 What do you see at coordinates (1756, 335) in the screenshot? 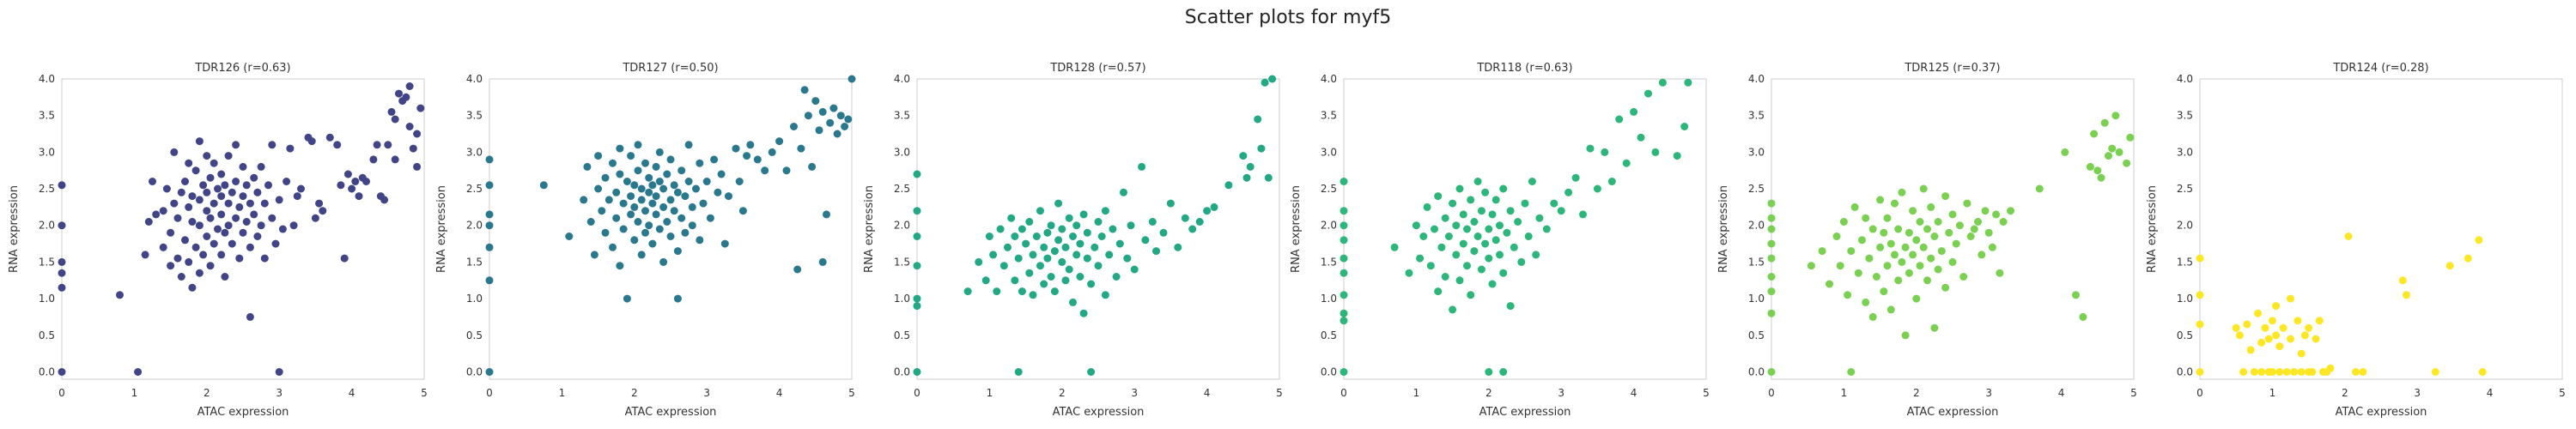
I see `y-tick-label: 0.5` at bounding box center [1756, 335].